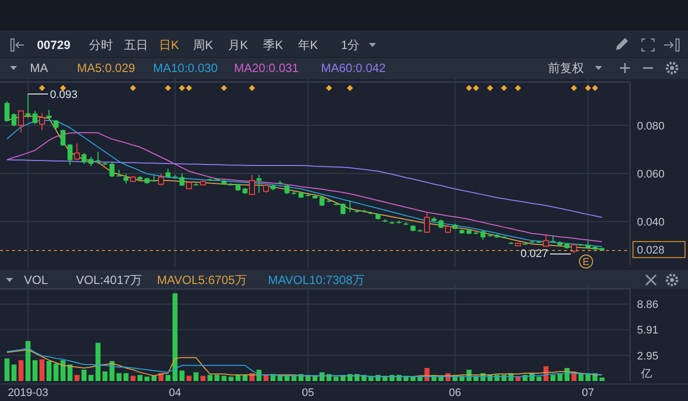 The image size is (688, 401). Describe the element at coordinates (566, 68) in the screenshot. I see `text: 前复权` at that location.